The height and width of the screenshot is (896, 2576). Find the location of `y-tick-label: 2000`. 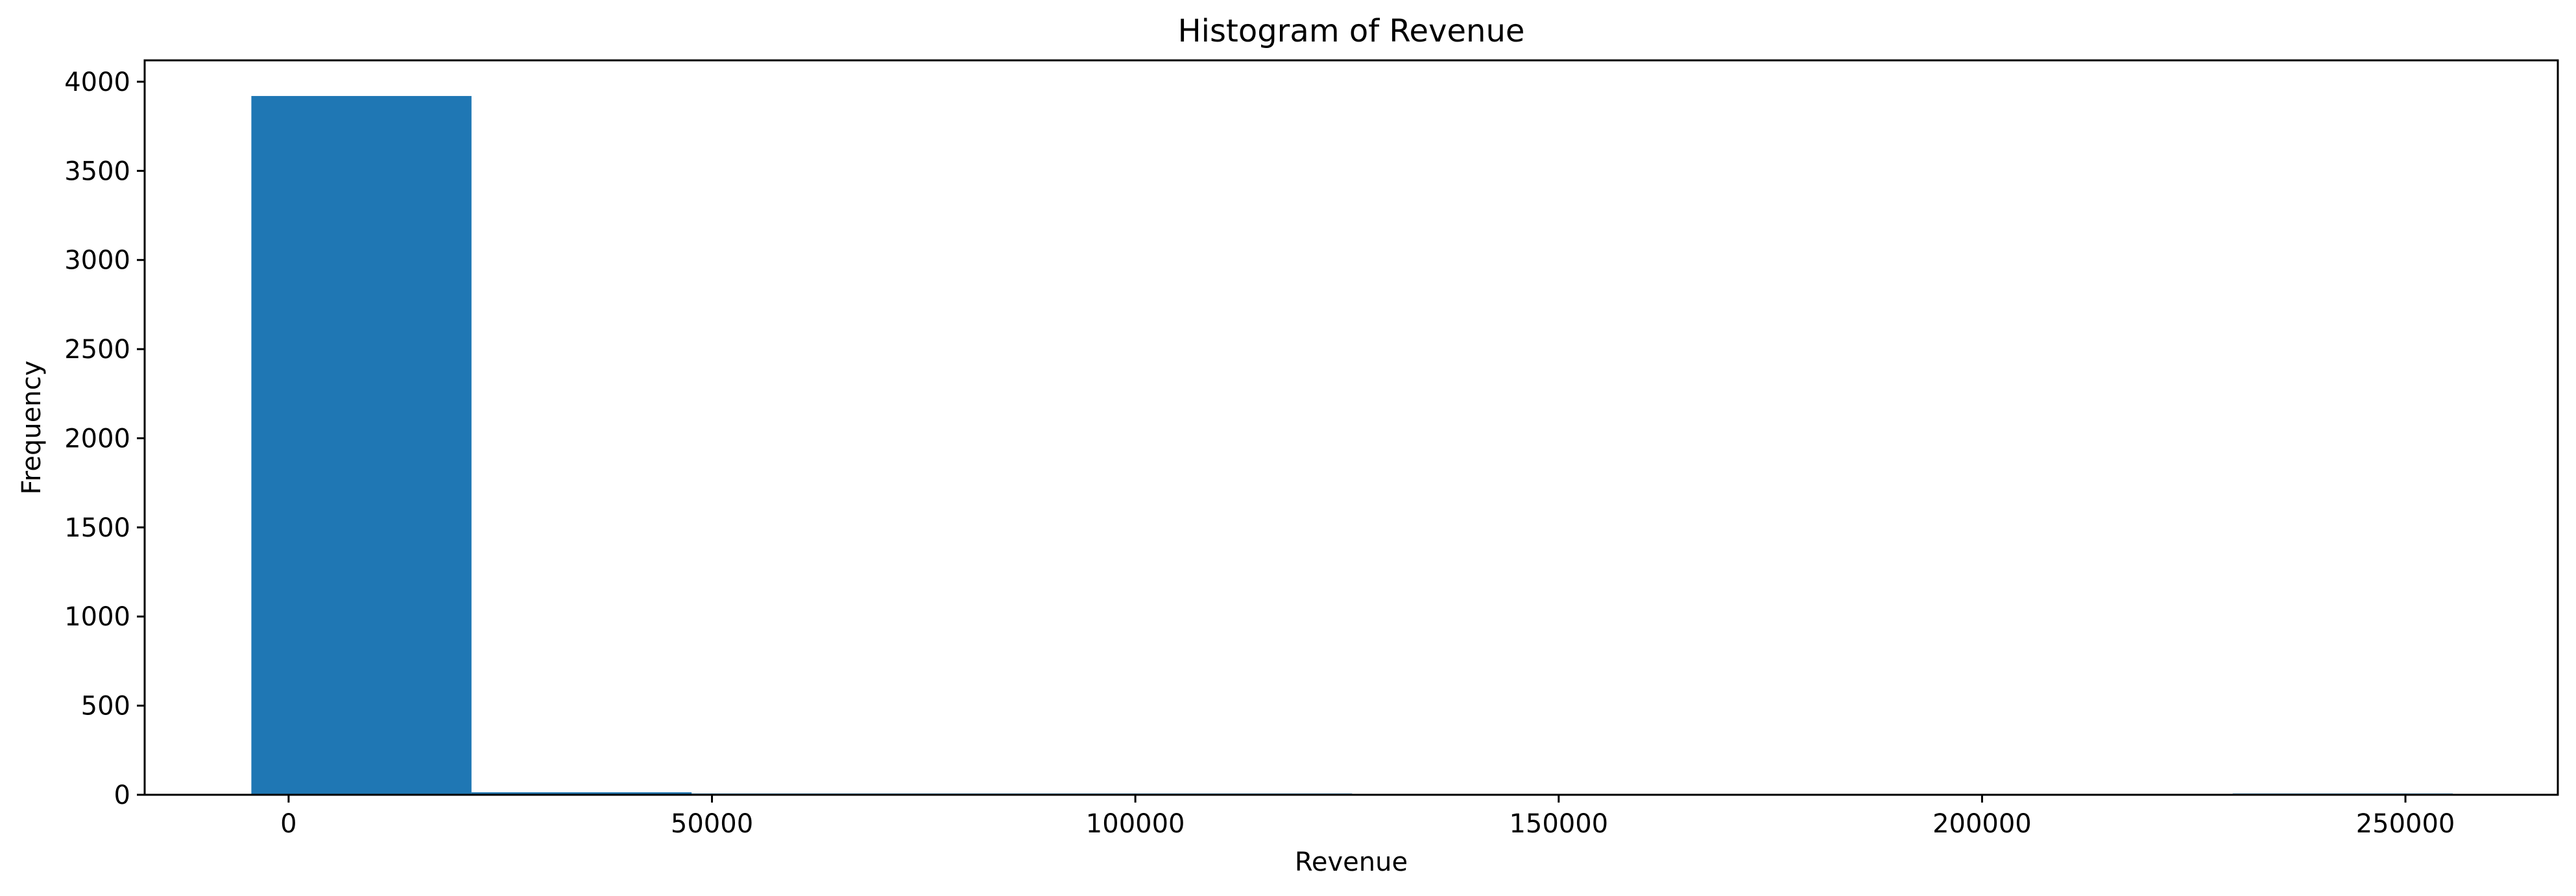

y-tick-label: 2000 is located at coordinates (97, 439).